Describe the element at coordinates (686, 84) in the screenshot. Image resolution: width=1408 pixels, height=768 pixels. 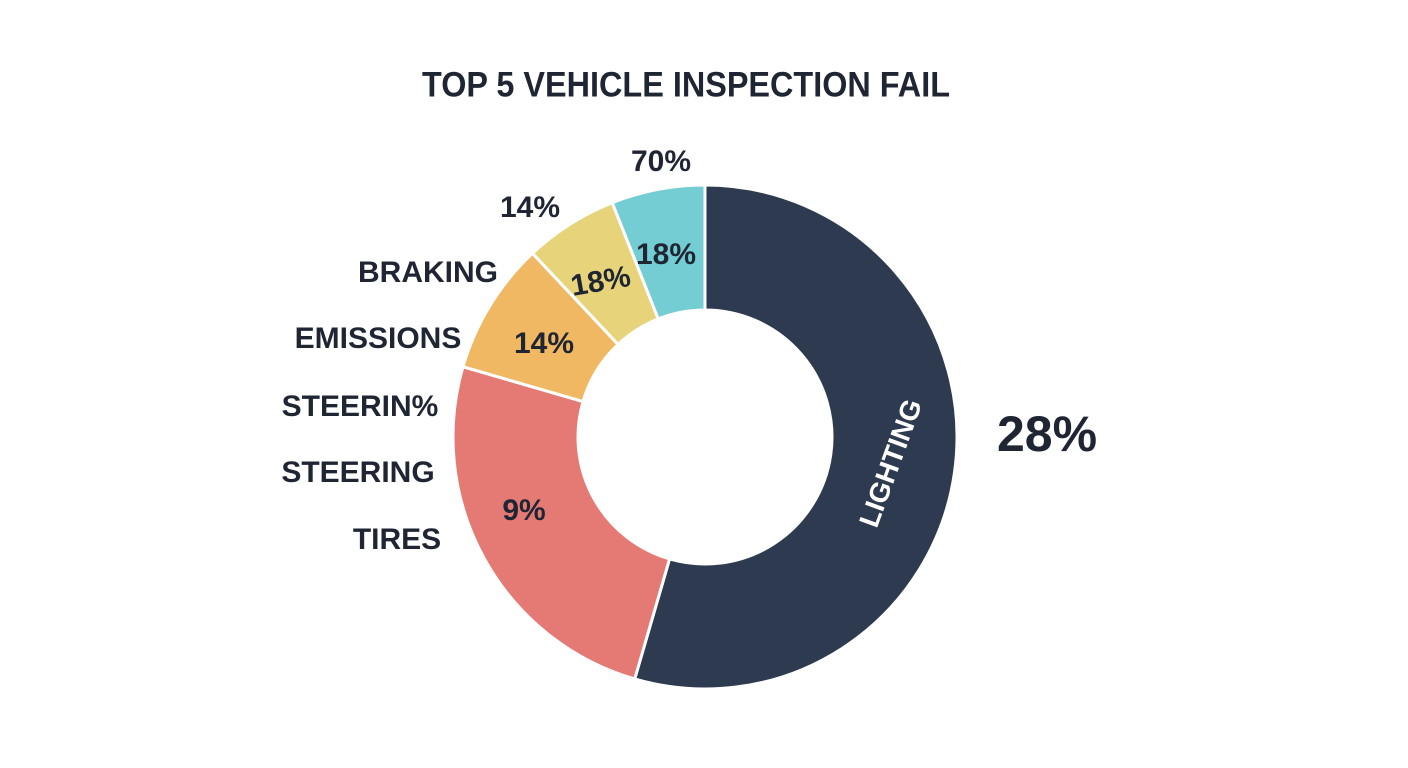
I see `chart-title: TOP 5 VEHICLE INSPECTION FAIL` at that location.